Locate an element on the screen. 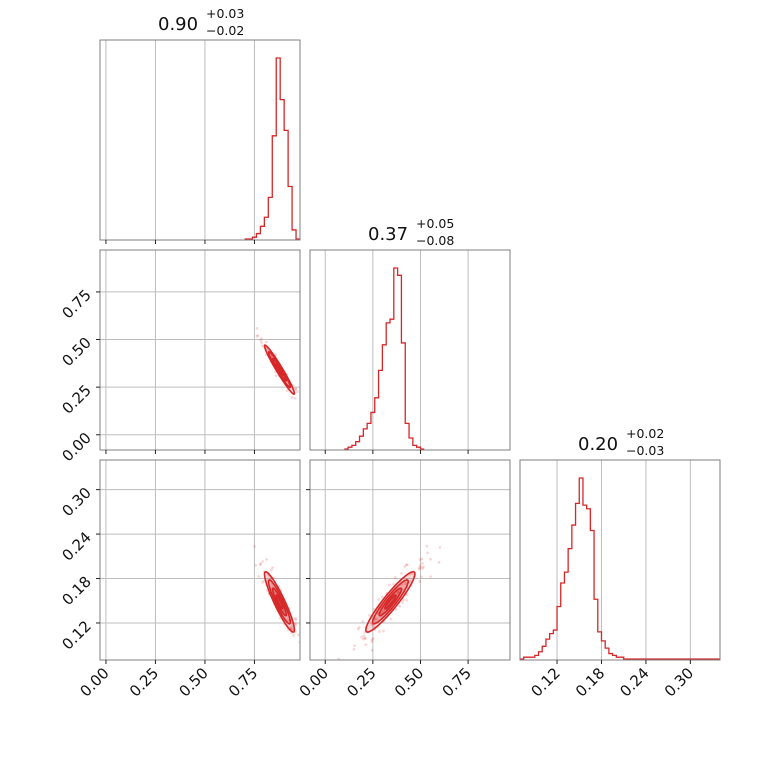 This screenshot has height=760, width=760. y-tick-label: 0.00 is located at coordinates (76, 447).